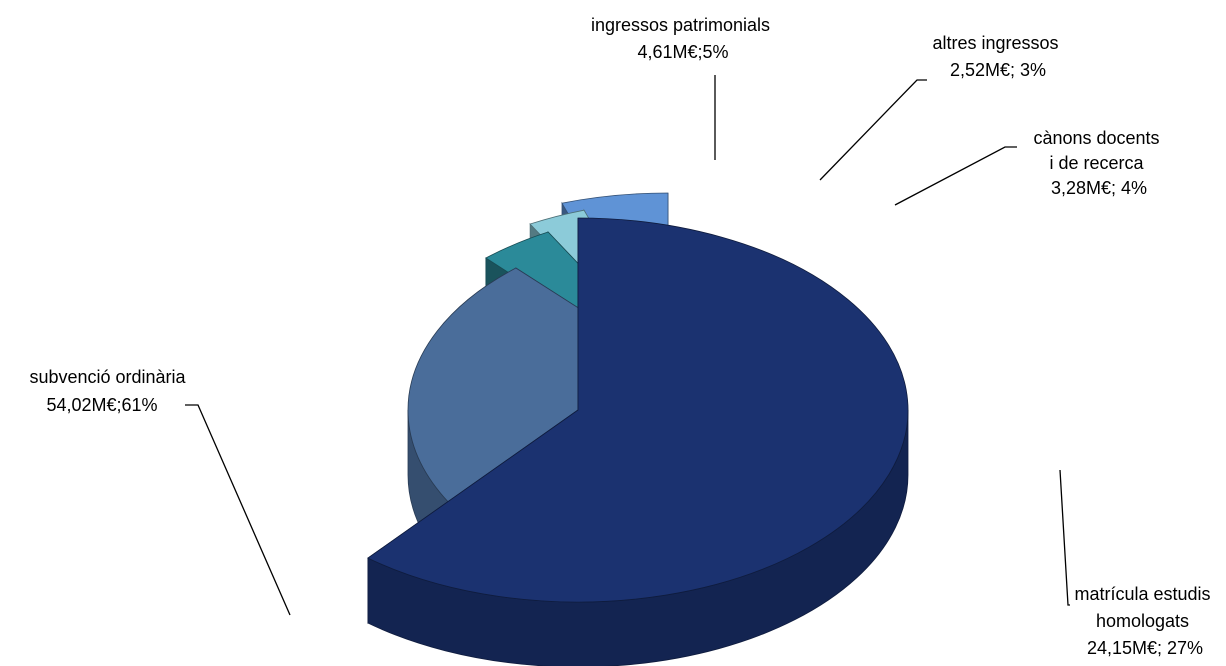 Image resolution: width=1226 pixels, height=666 pixels. Describe the element at coordinates (1064, 537) in the screenshot. I see `leader-line-matricula` at that location.